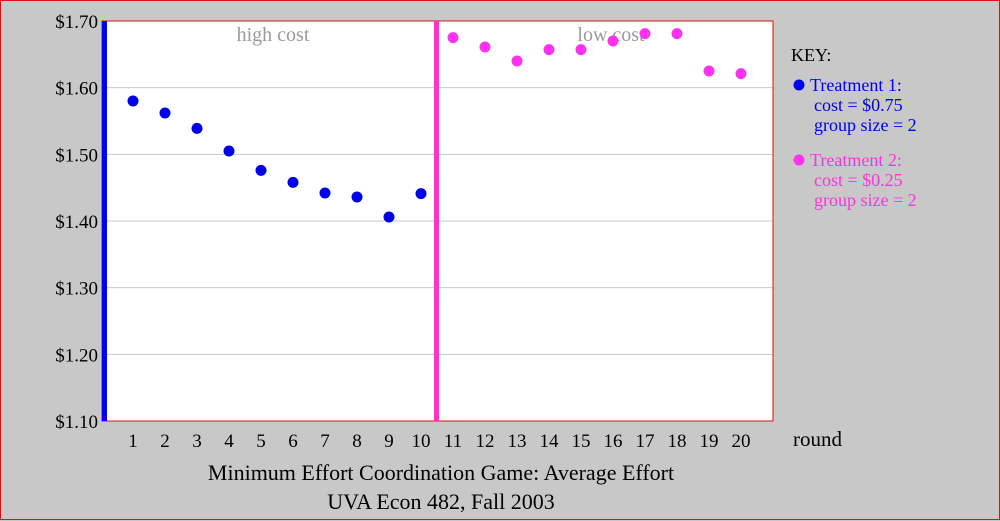  I want to click on x-tick-label: 1, so click(133, 441).